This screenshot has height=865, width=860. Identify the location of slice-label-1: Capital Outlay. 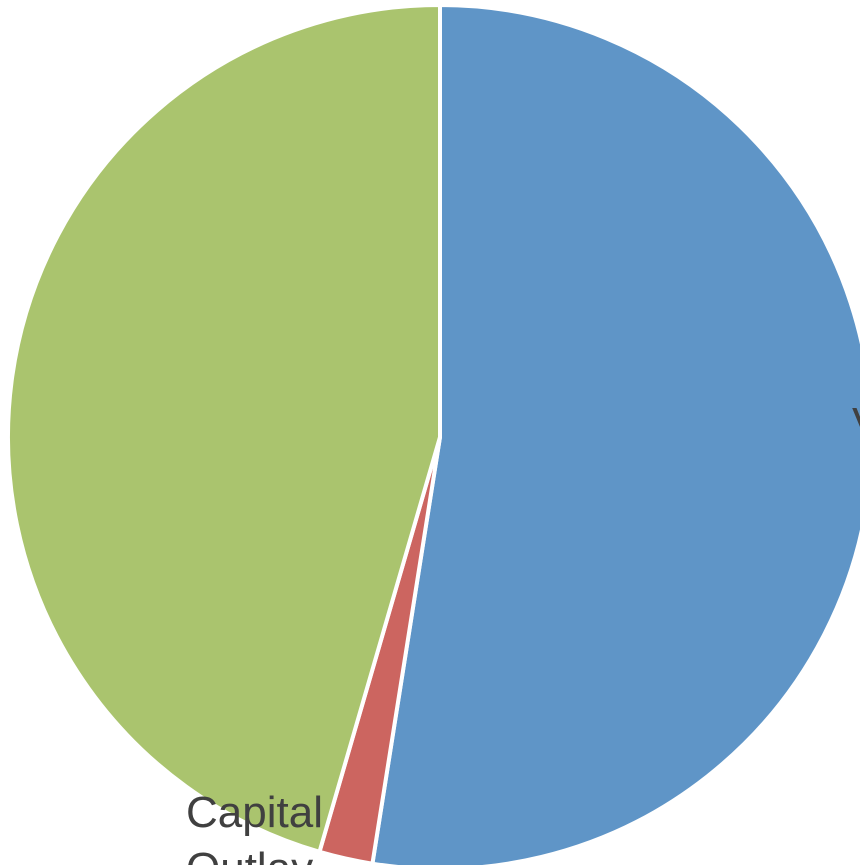
(254, 826).